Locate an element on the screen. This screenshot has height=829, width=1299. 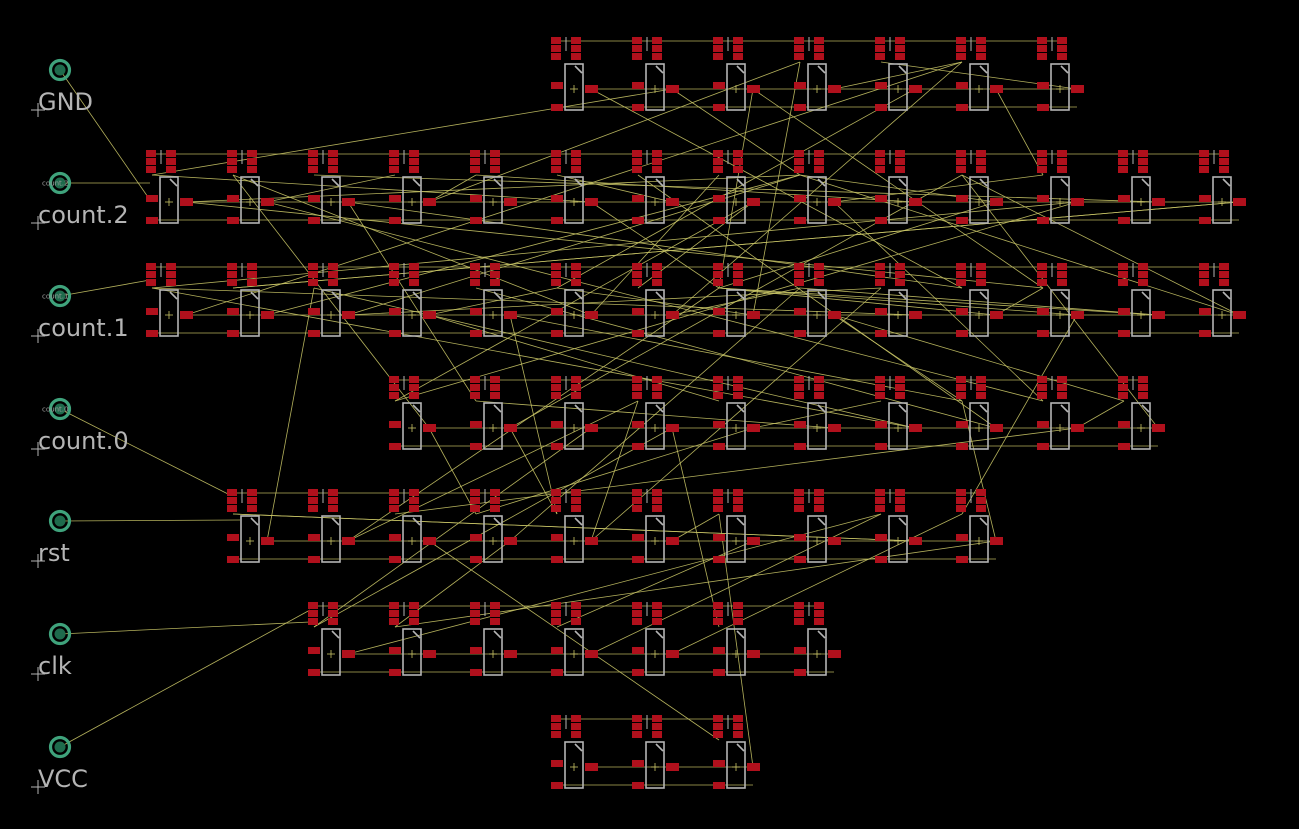
pin-rst: rst is located at coordinates (55, 538).